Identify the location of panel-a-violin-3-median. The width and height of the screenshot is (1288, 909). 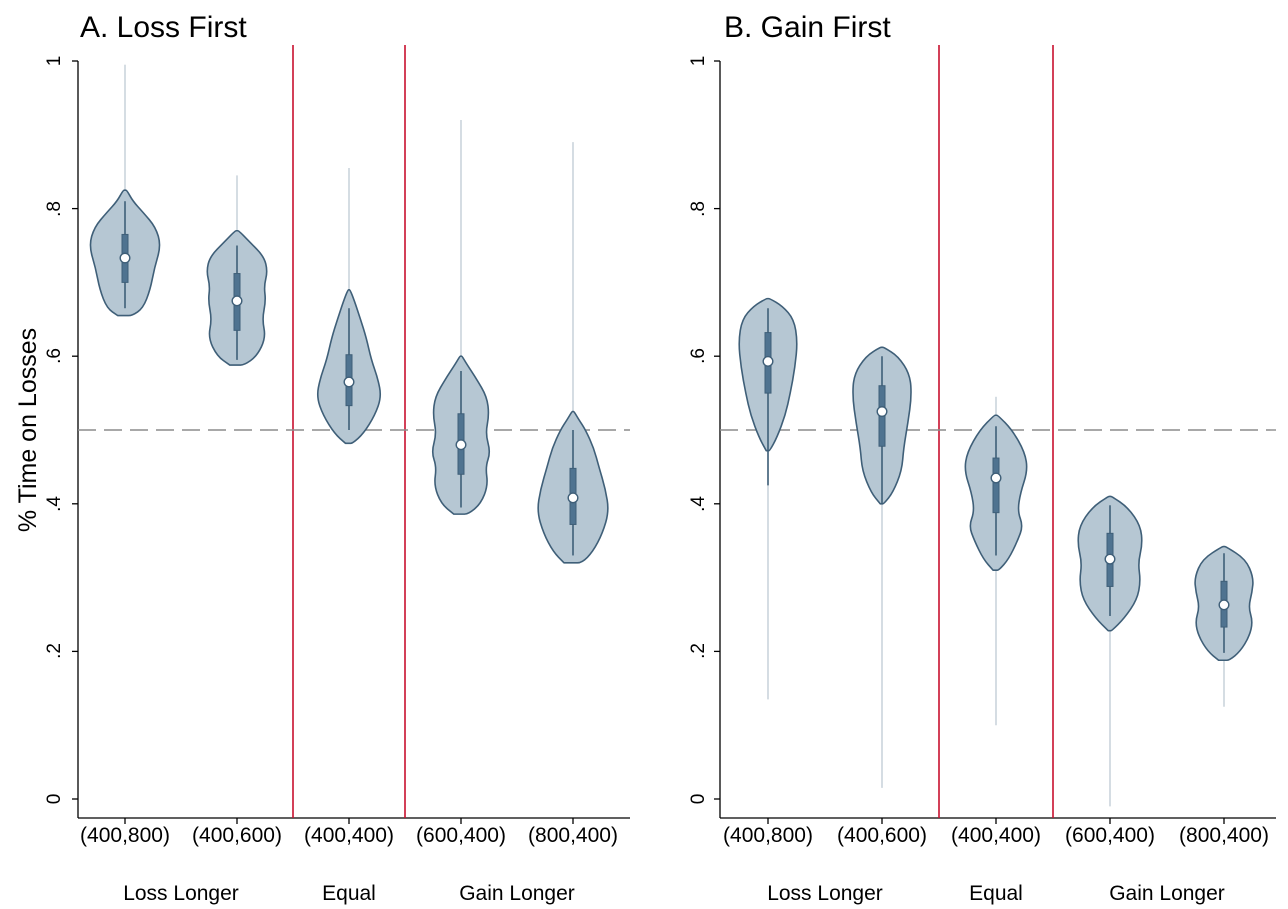
(461, 445).